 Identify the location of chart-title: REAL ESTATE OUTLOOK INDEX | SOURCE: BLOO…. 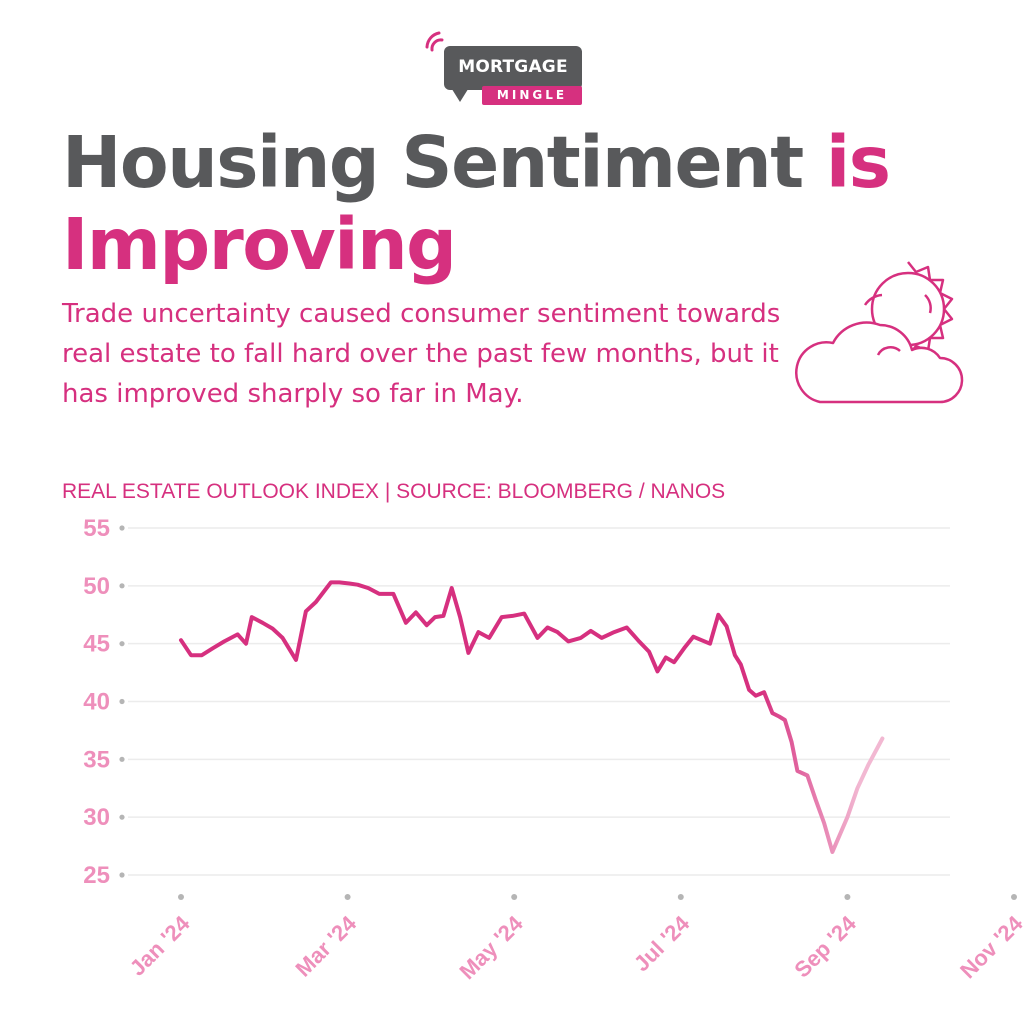
(394, 491).